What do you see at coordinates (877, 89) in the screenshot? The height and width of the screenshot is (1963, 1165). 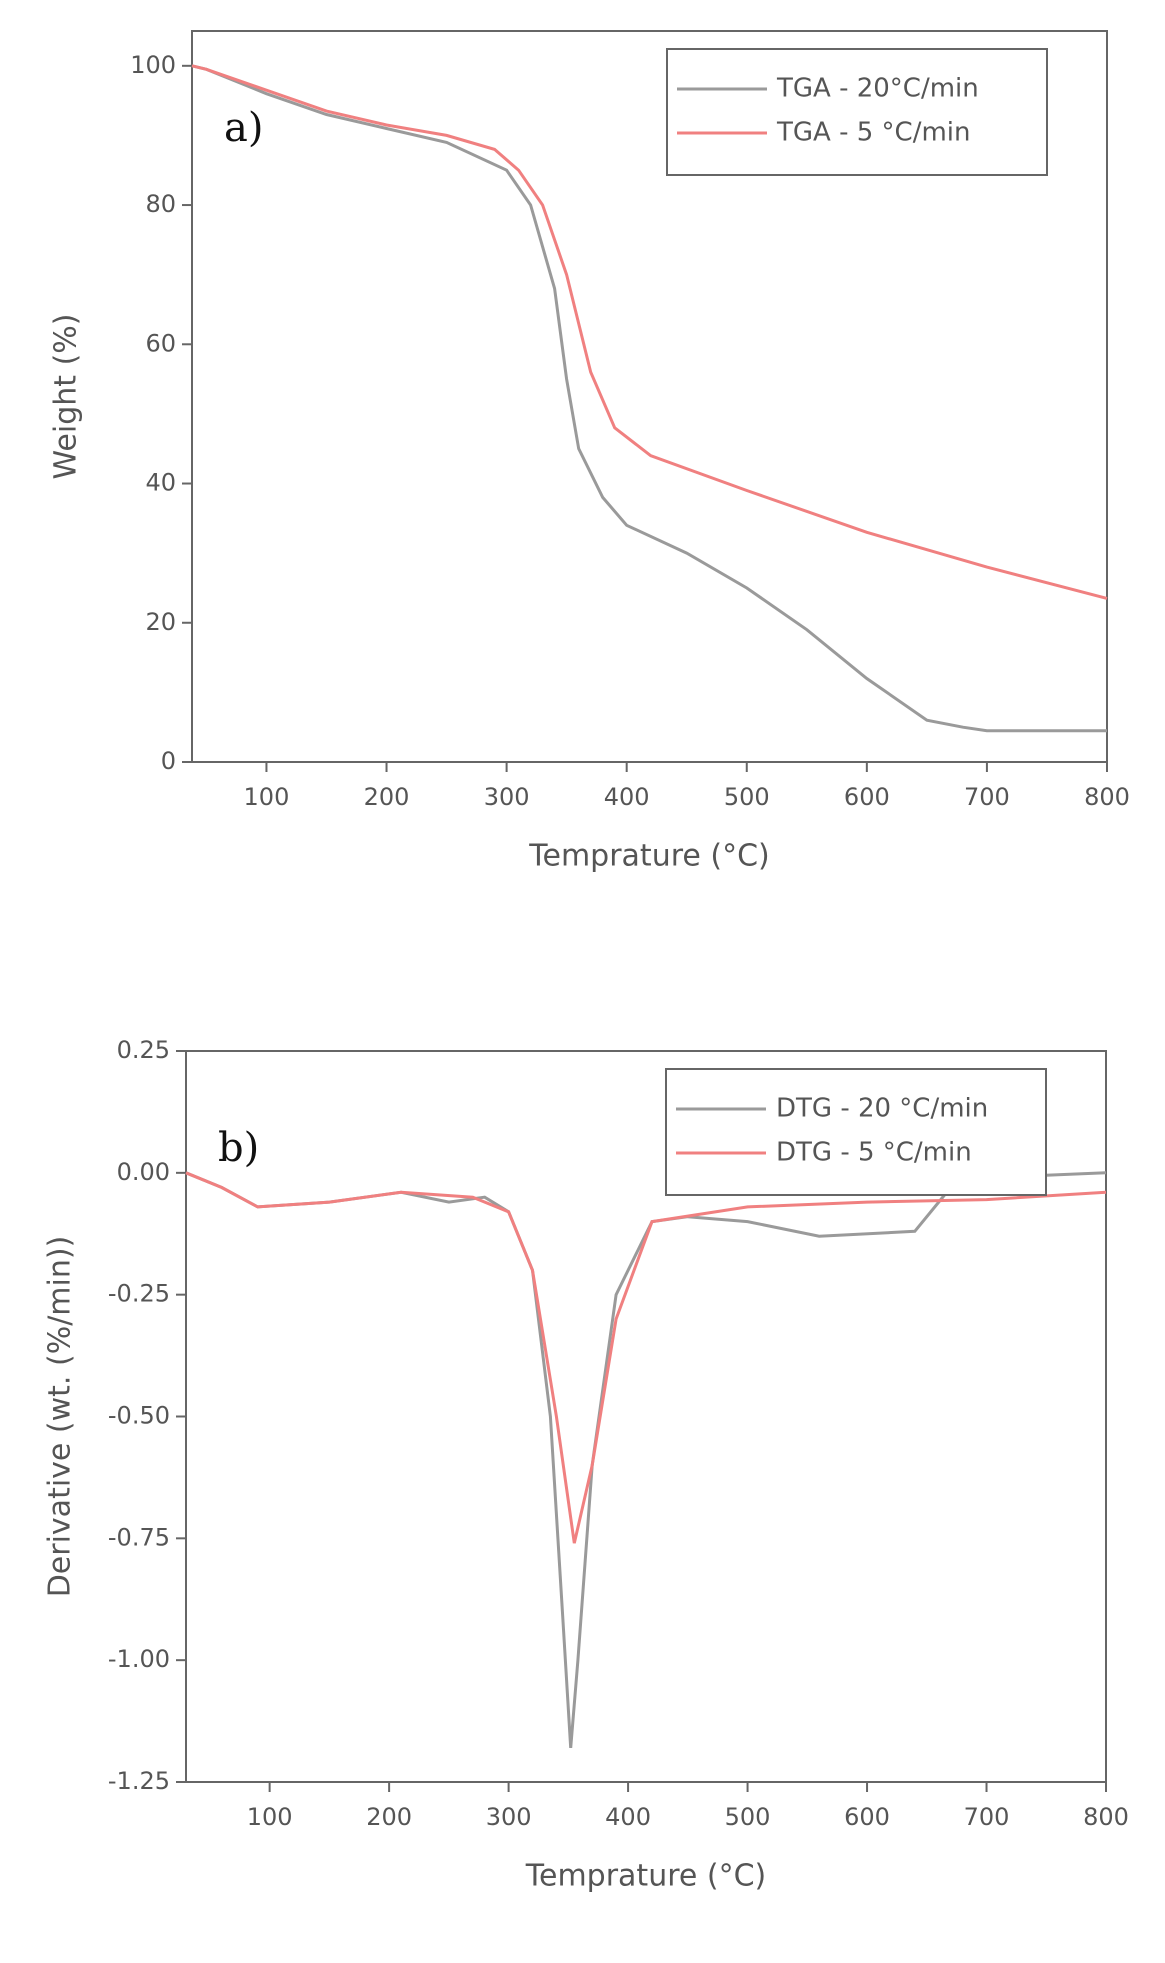 I see `legend-label: TGA - 20°C/min` at bounding box center [877, 89].